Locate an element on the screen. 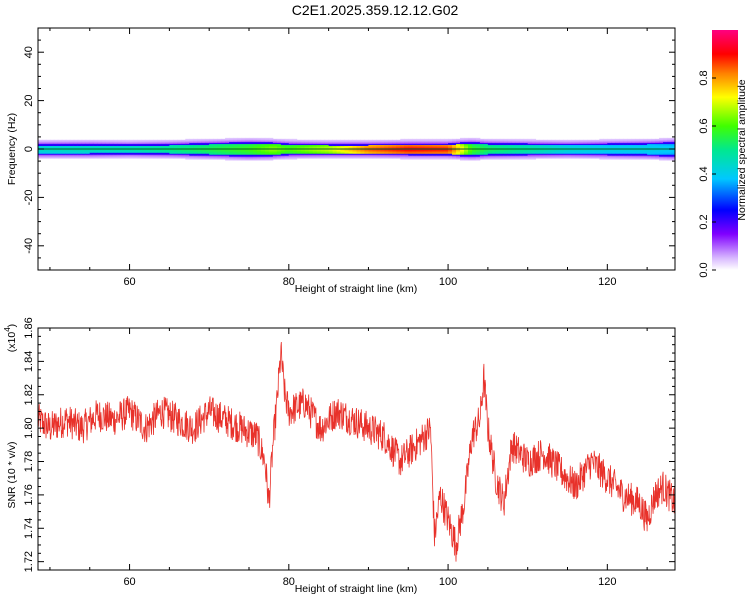  snr-x-tick-label: 60 is located at coordinates (129, 582).